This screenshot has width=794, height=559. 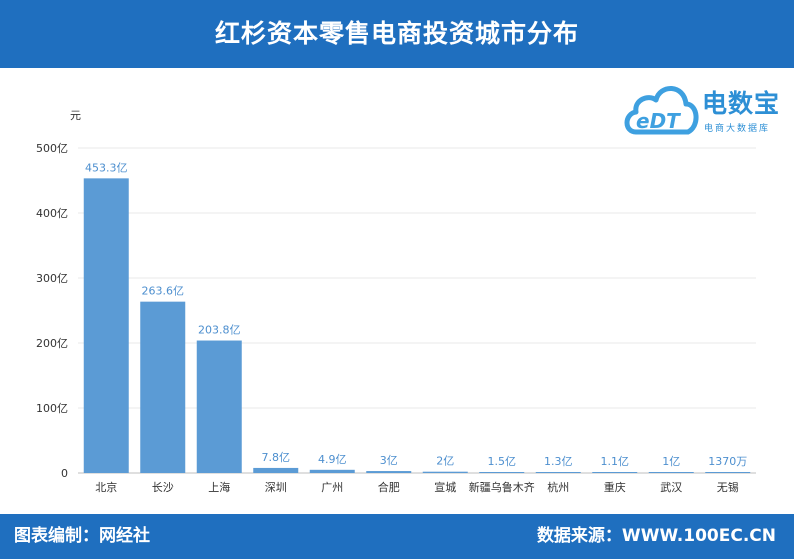 What do you see at coordinates (389, 460) in the screenshot?
I see `data-label: 3亿` at bounding box center [389, 460].